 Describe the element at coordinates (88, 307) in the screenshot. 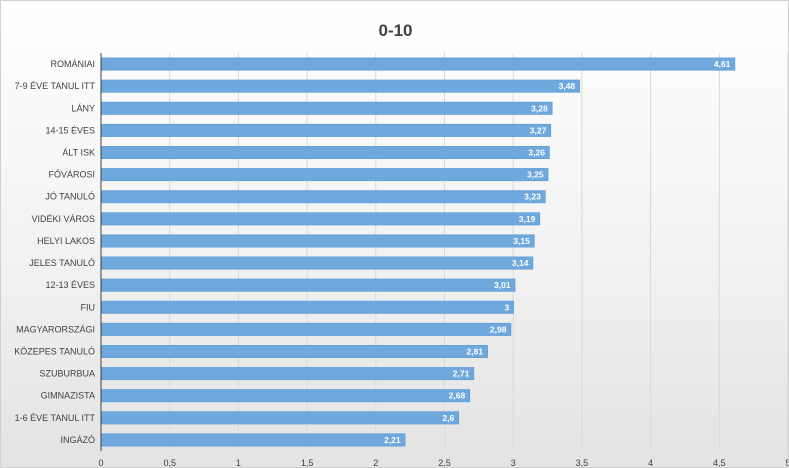

I see `category-label: FIU` at that location.